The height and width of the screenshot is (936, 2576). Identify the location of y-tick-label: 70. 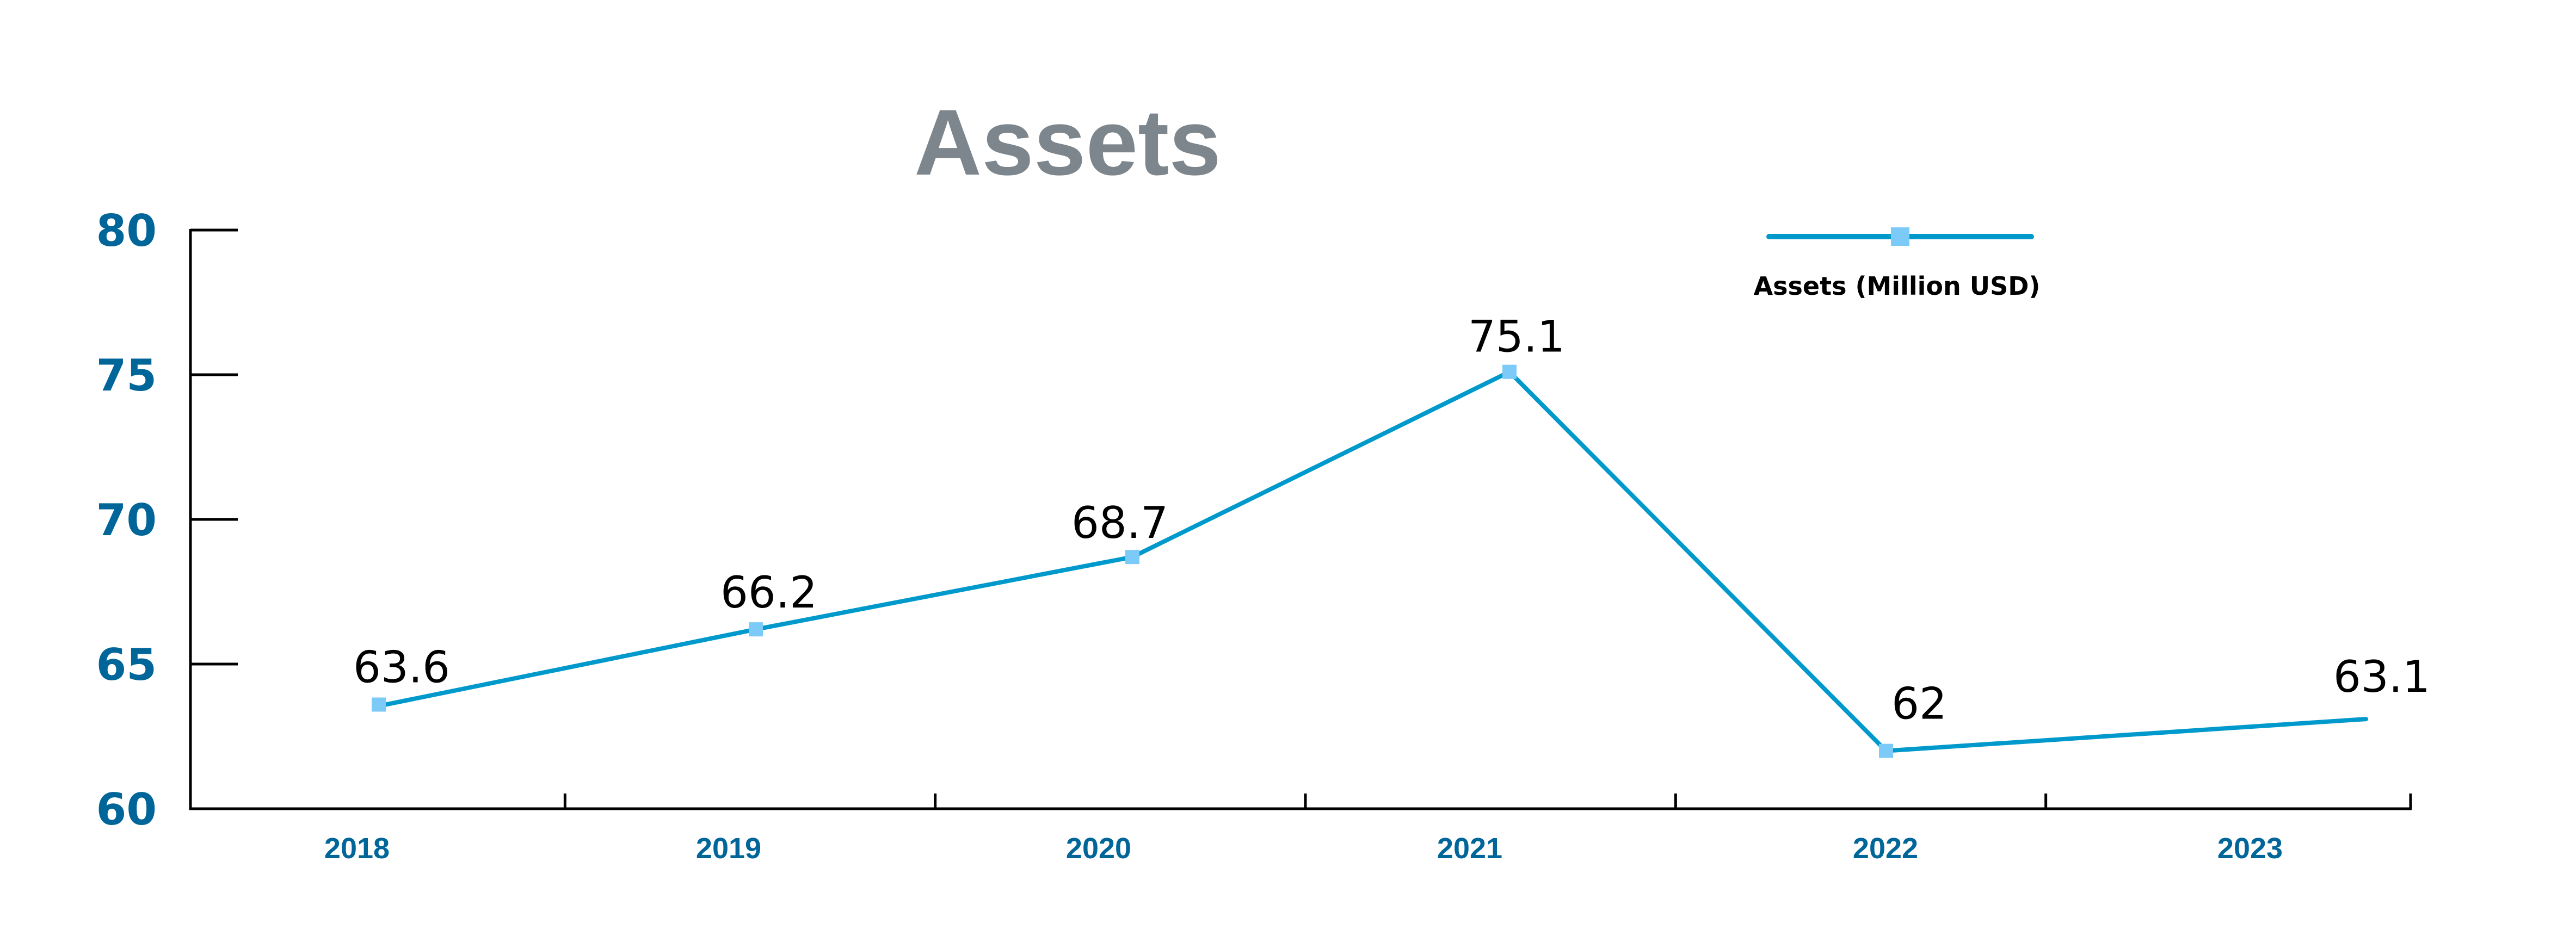
(126, 520).